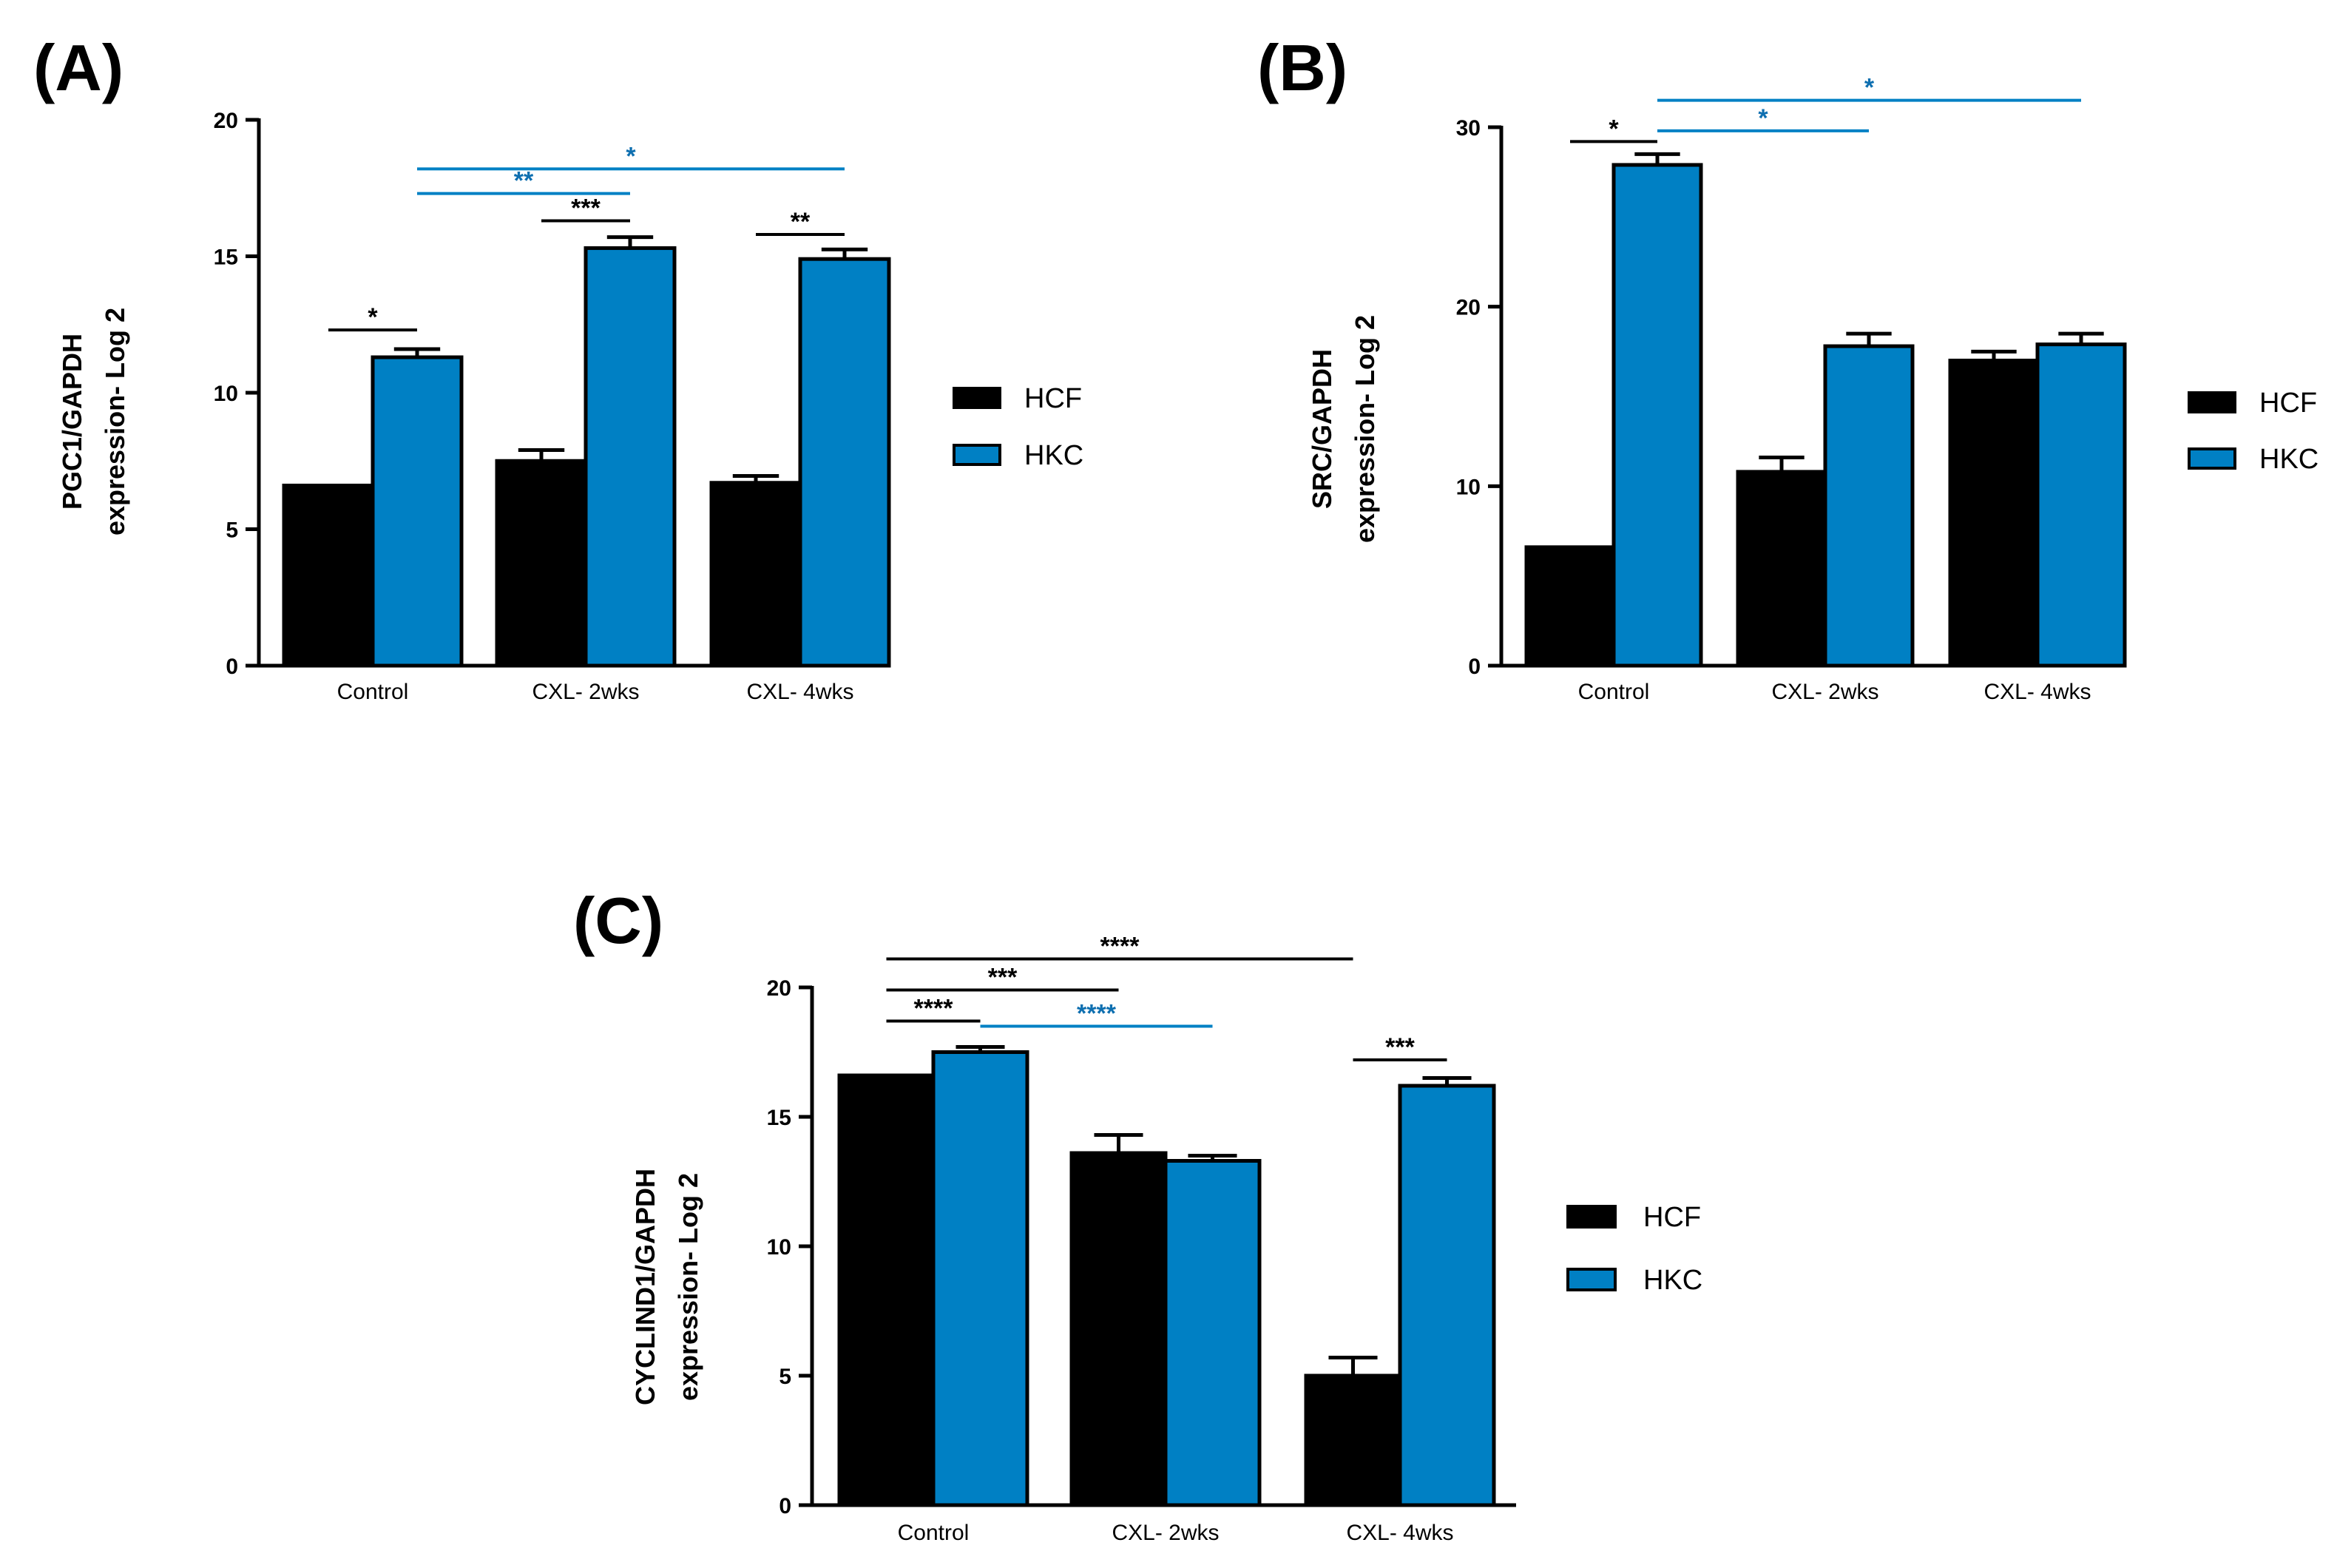 This screenshot has height=1568, width=2337. Describe the element at coordinates (72, 422) in the screenshot. I see `y-axis-title-line1: PGC1/GAPDH` at that location.